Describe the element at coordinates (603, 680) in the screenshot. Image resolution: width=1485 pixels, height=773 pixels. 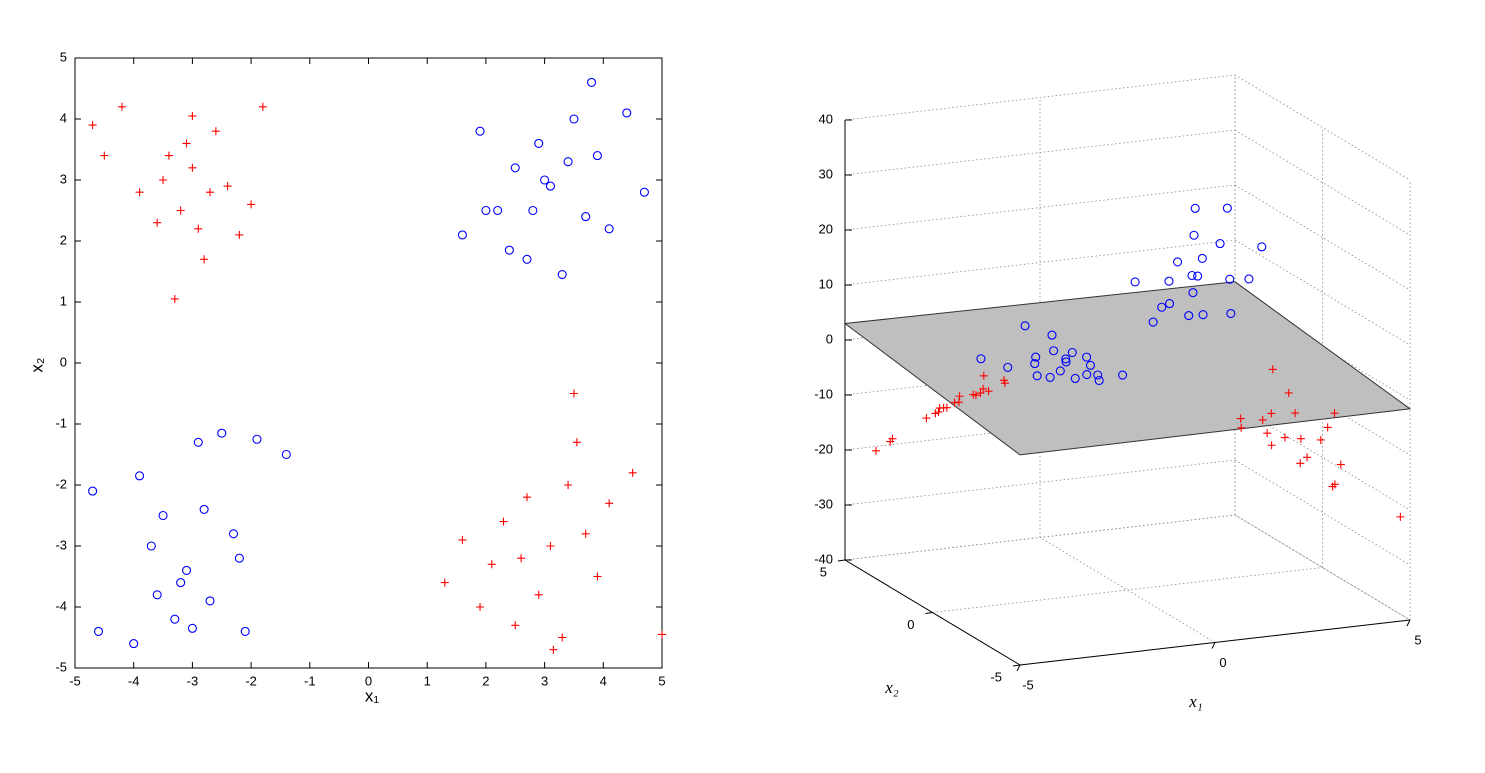
I see `x-tick-label: 4` at that location.